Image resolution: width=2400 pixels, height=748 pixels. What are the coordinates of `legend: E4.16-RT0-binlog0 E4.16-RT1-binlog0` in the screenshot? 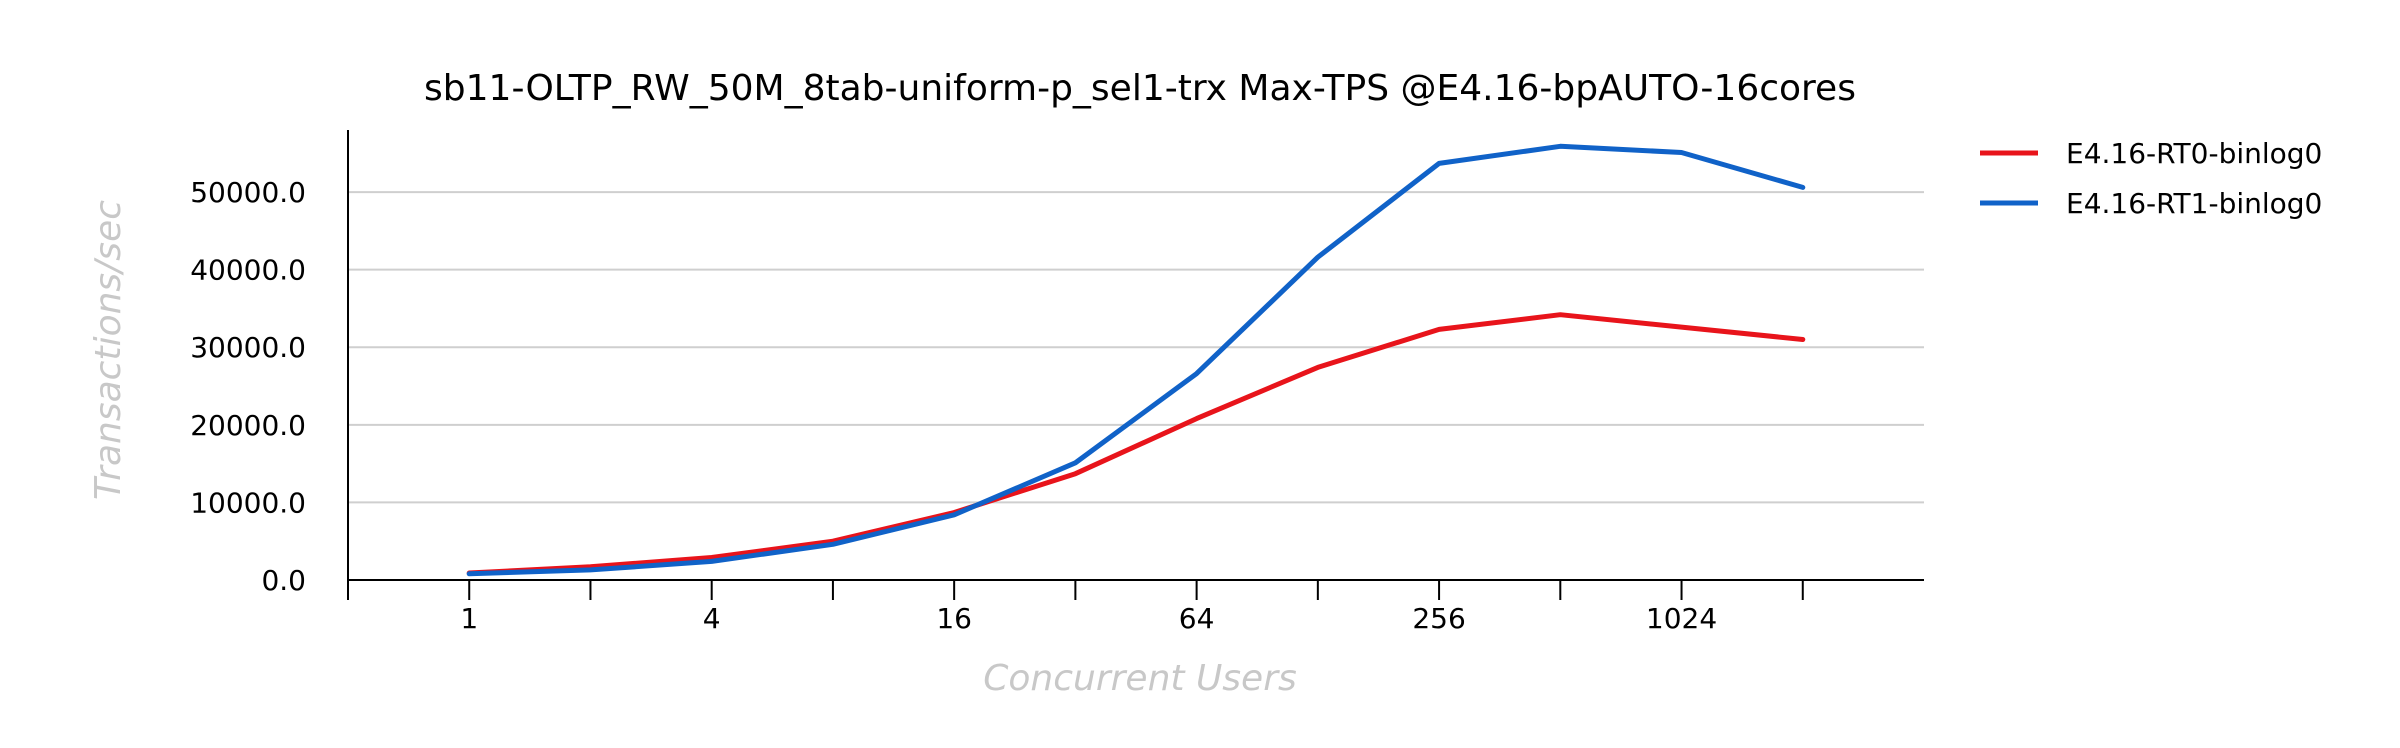 It's located at (2151, 178).